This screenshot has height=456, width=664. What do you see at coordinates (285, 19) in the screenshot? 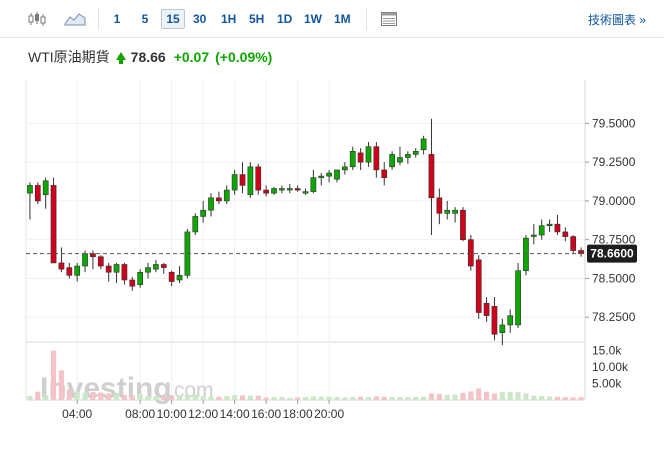
I see `timeframe-1d: 1D` at bounding box center [285, 19].